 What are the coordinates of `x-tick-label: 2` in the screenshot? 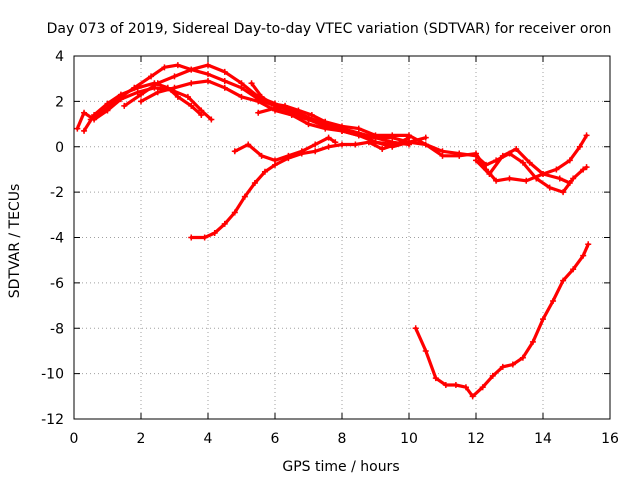 It's located at (141, 439).